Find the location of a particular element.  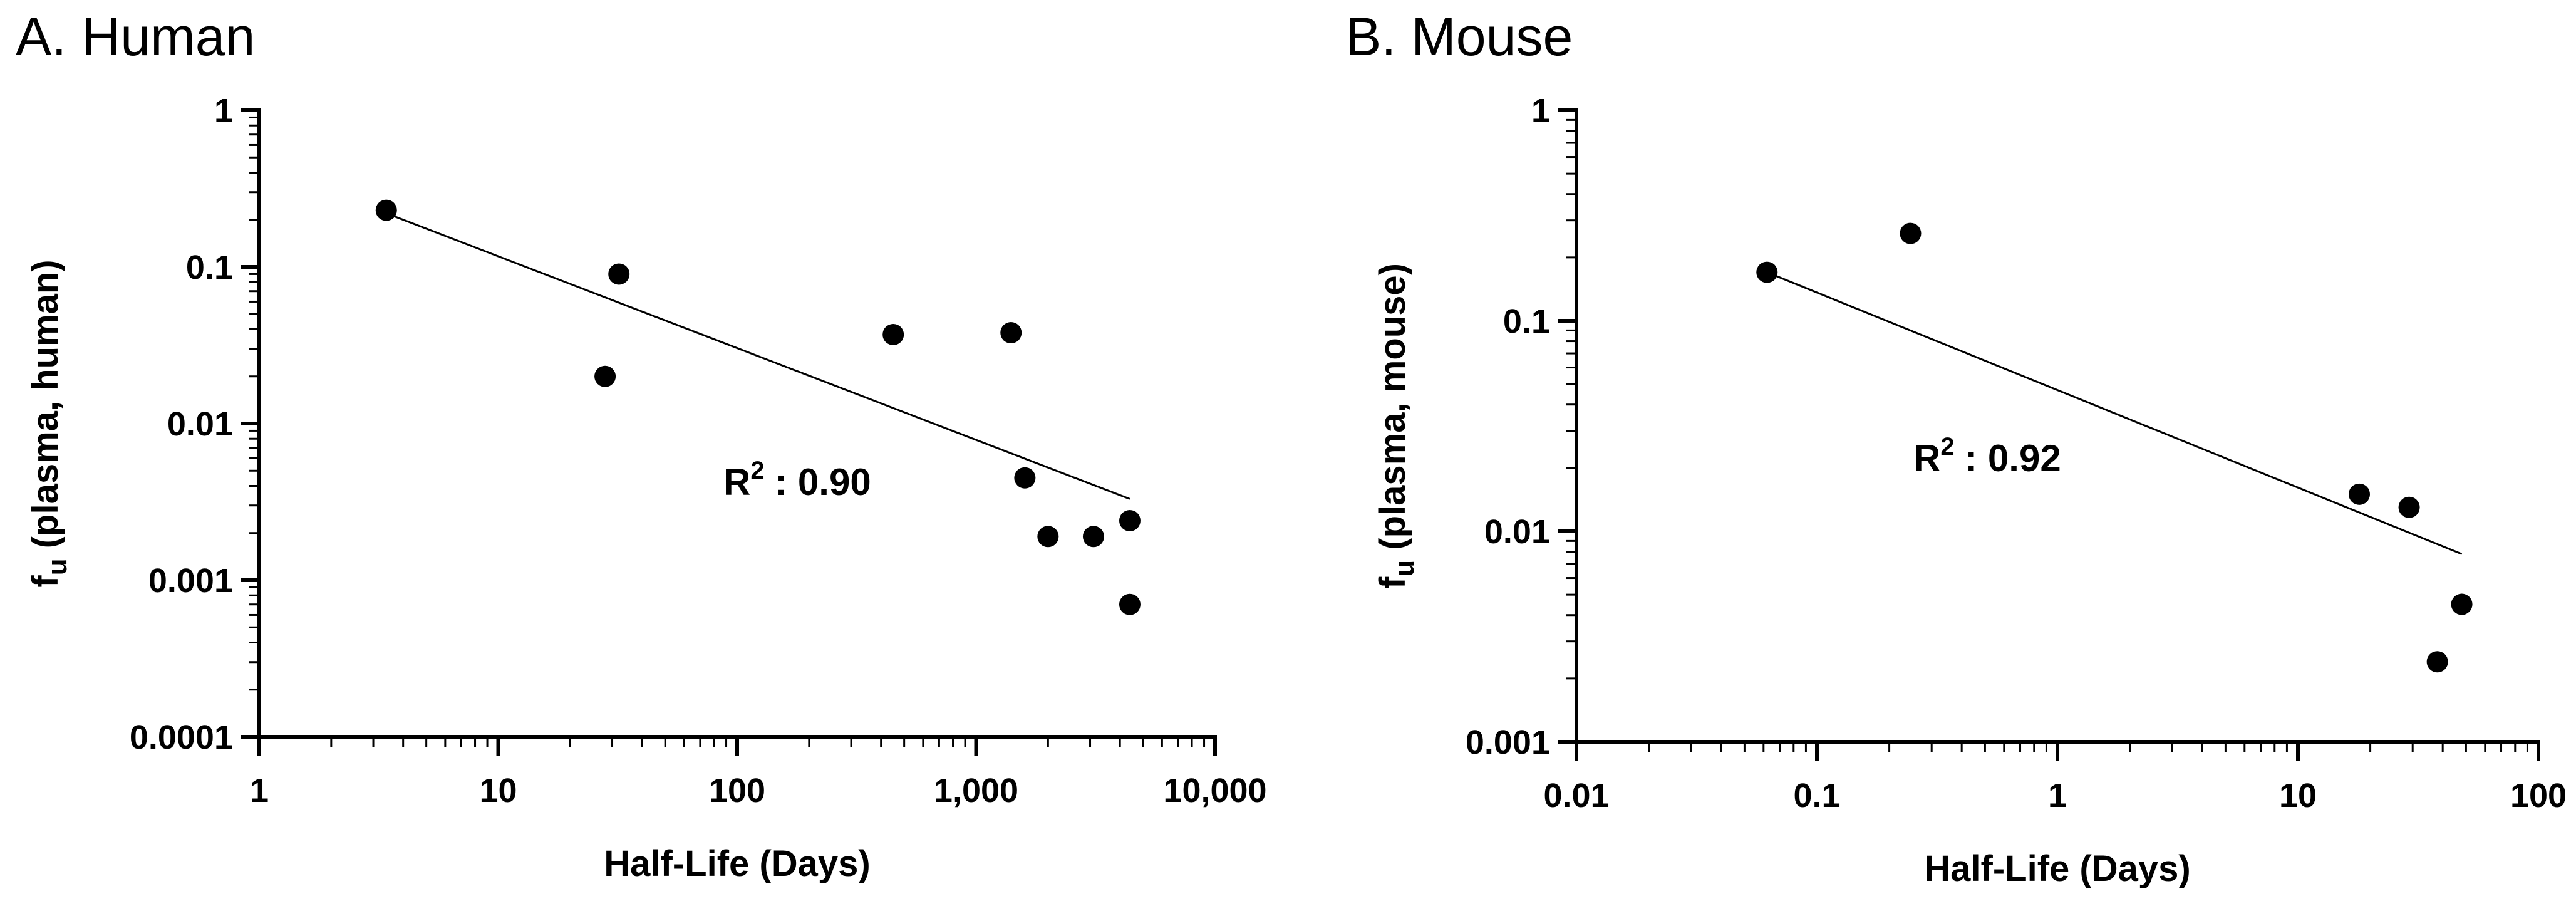

y-axis-title: fu (plasma, mouse) is located at coordinates (1396, 426).